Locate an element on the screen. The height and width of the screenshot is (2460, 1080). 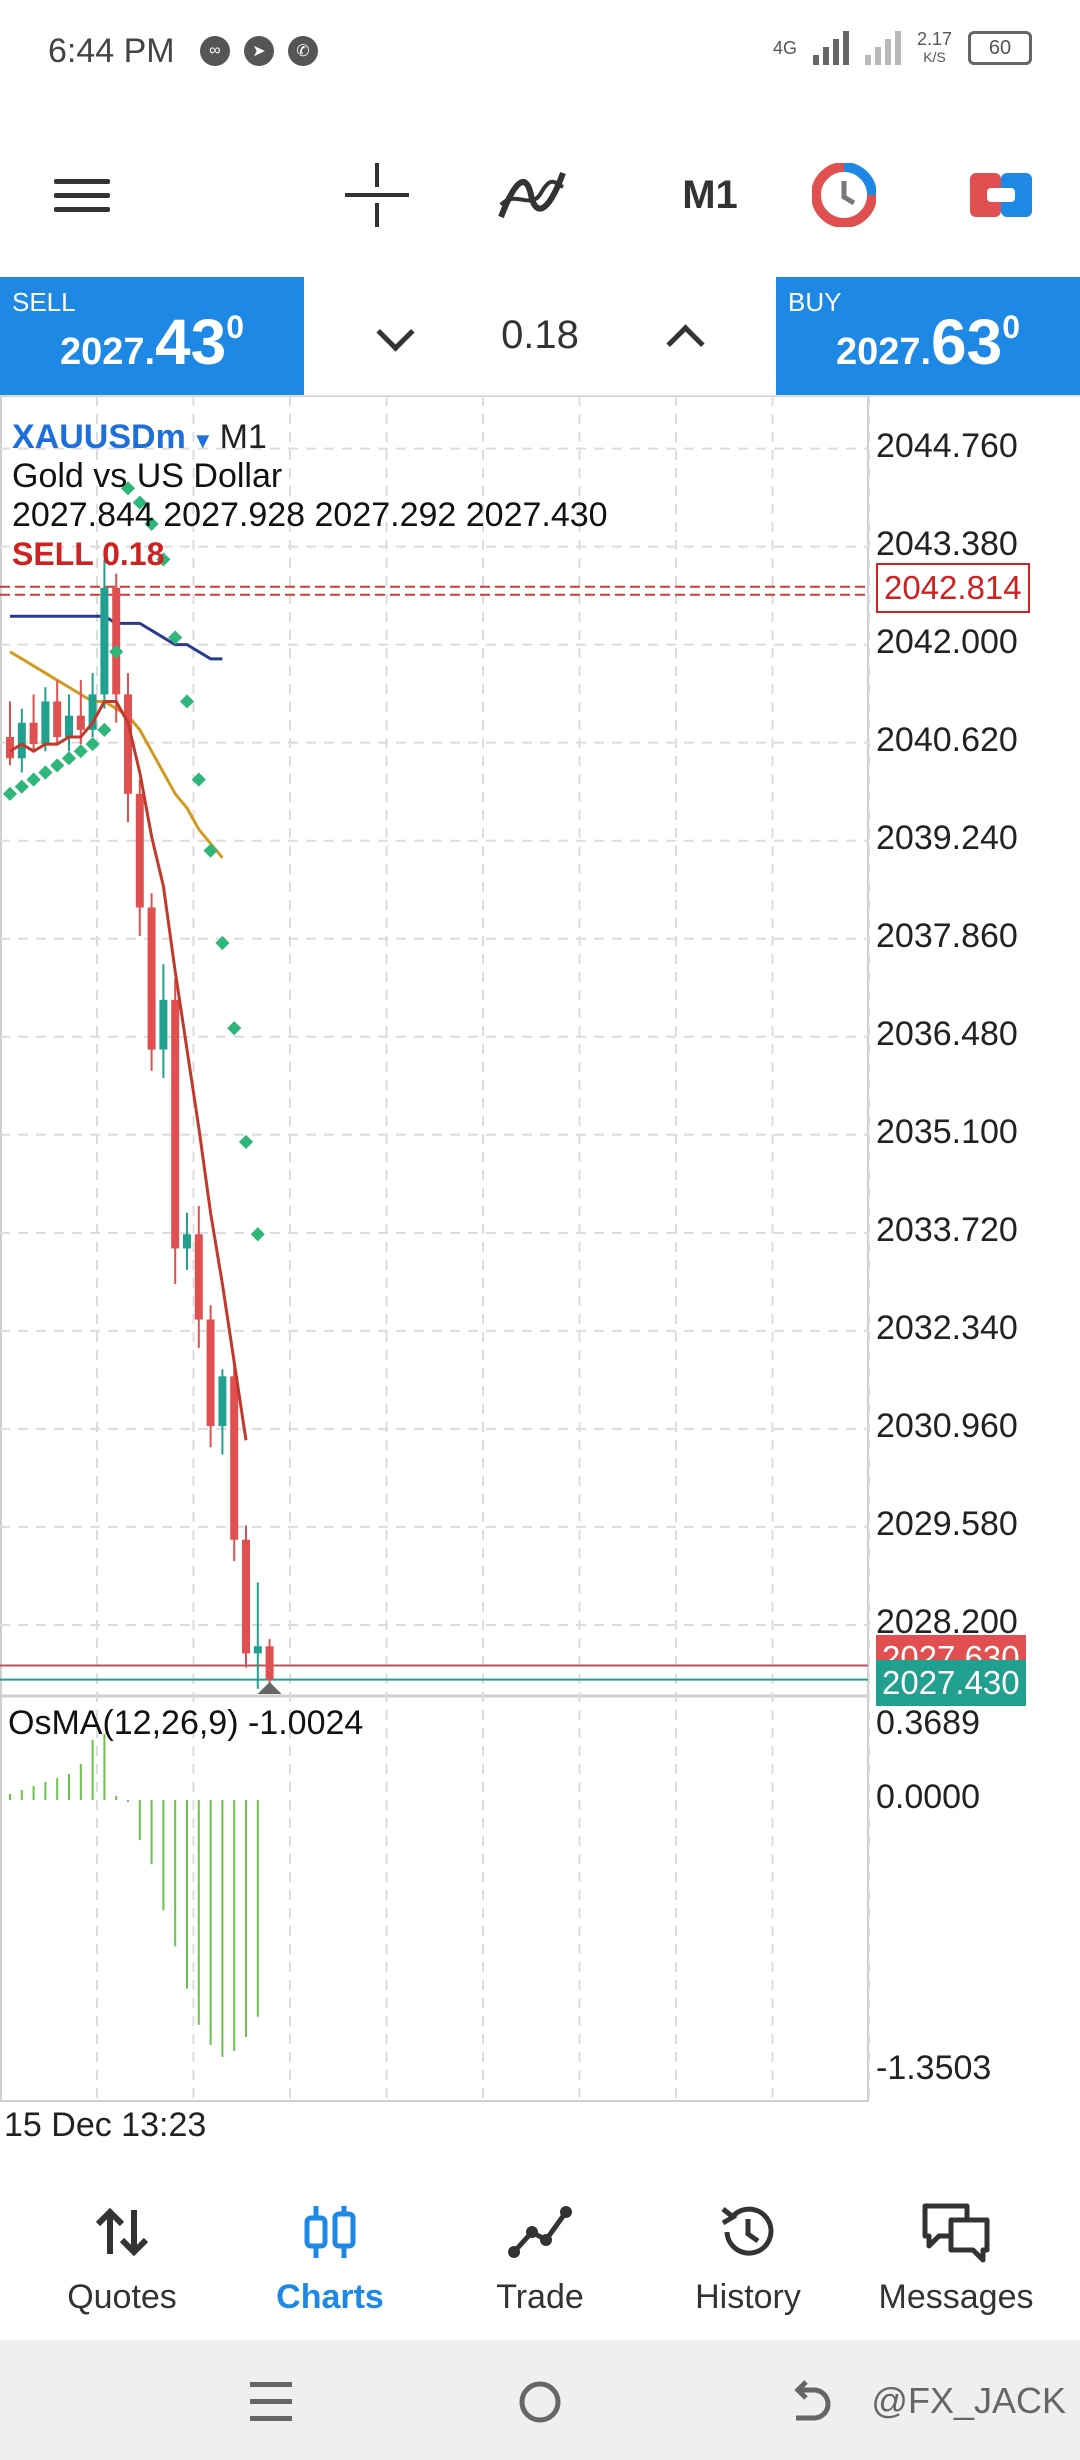
buy-price: 2027.630 is located at coordinates (928, 342).